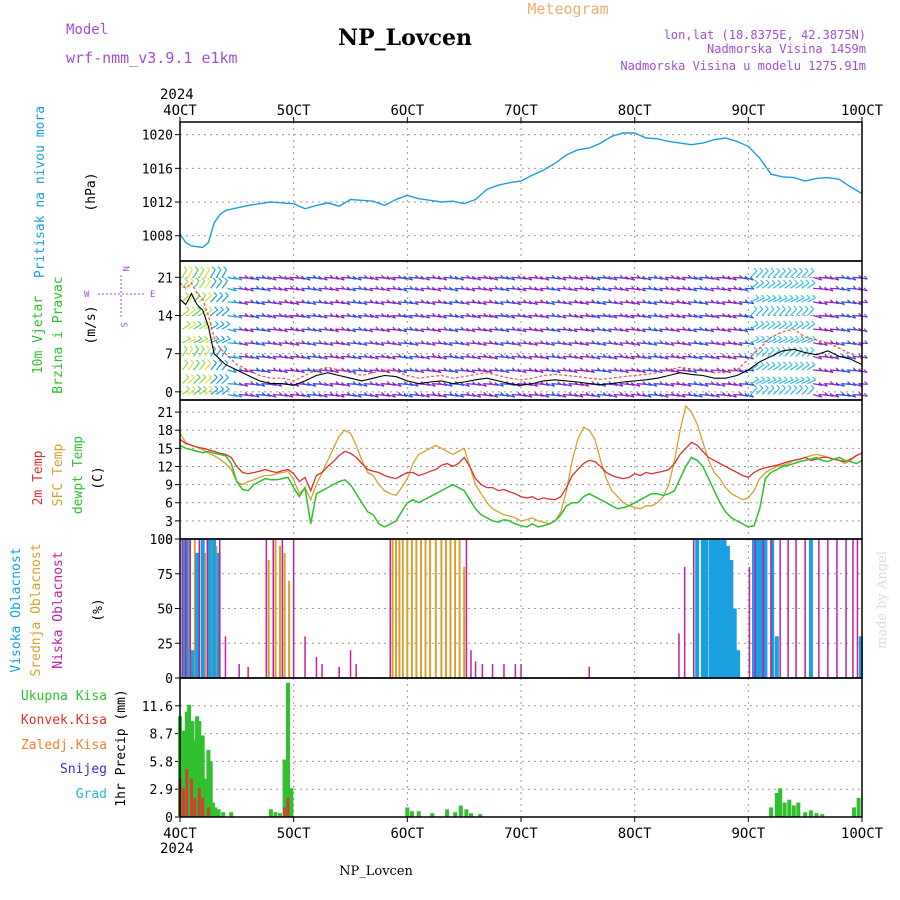 This screenshot has height=900, width=900. Describe the element at coordinates (567, 9) in the screenshot. I see `meteogram-label: Meteogram` at that location.